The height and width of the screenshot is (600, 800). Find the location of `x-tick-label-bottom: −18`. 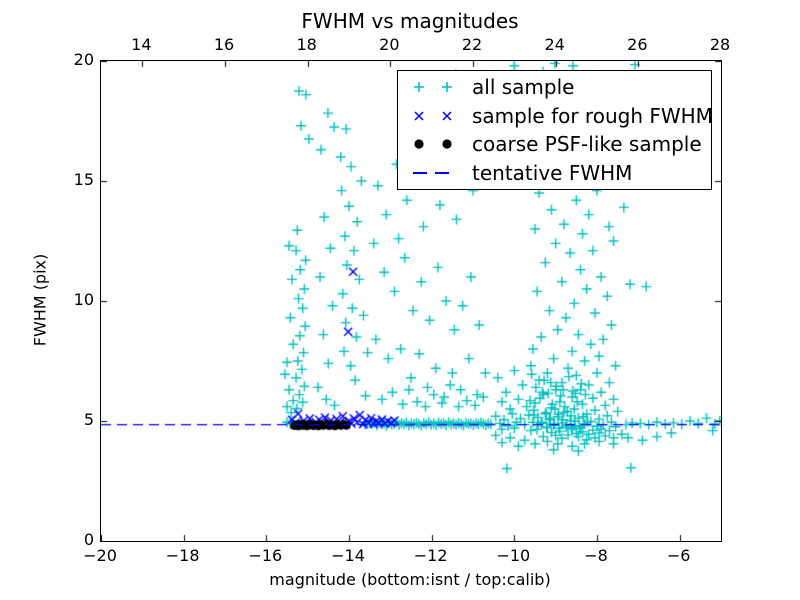

x-tick-label-bottom: −18 is located at coordinates (182, 555).